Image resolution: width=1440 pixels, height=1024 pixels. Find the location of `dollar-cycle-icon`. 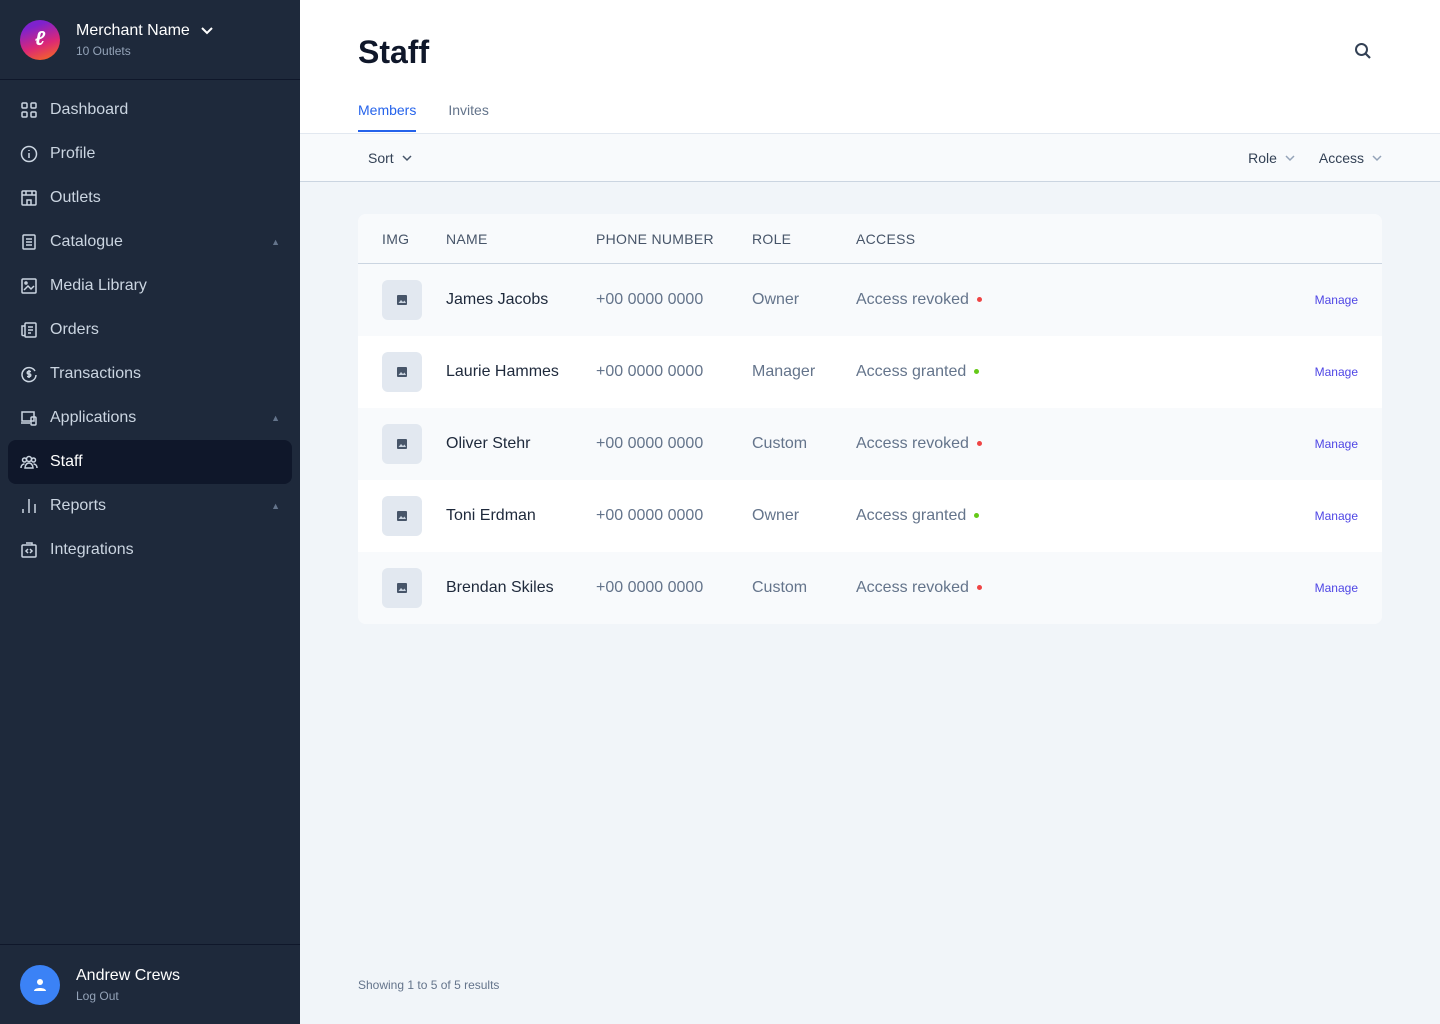

dollar-cycle-icon is located at coordinates (29, 374).